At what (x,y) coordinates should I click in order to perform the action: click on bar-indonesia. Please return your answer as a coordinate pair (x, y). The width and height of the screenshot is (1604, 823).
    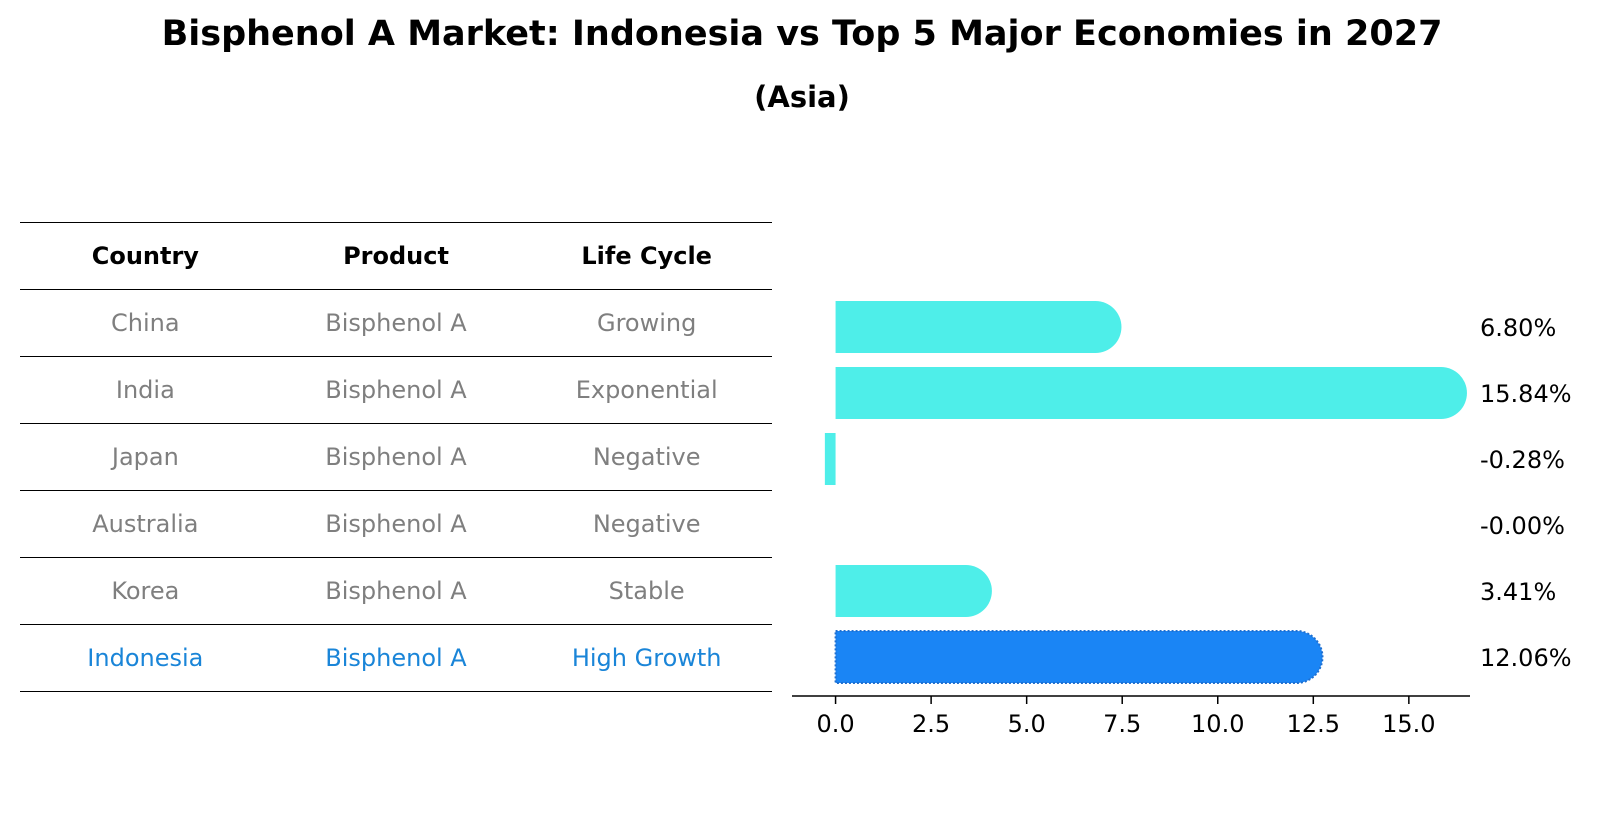
    Looking at the image, I should click on (1079, 657).